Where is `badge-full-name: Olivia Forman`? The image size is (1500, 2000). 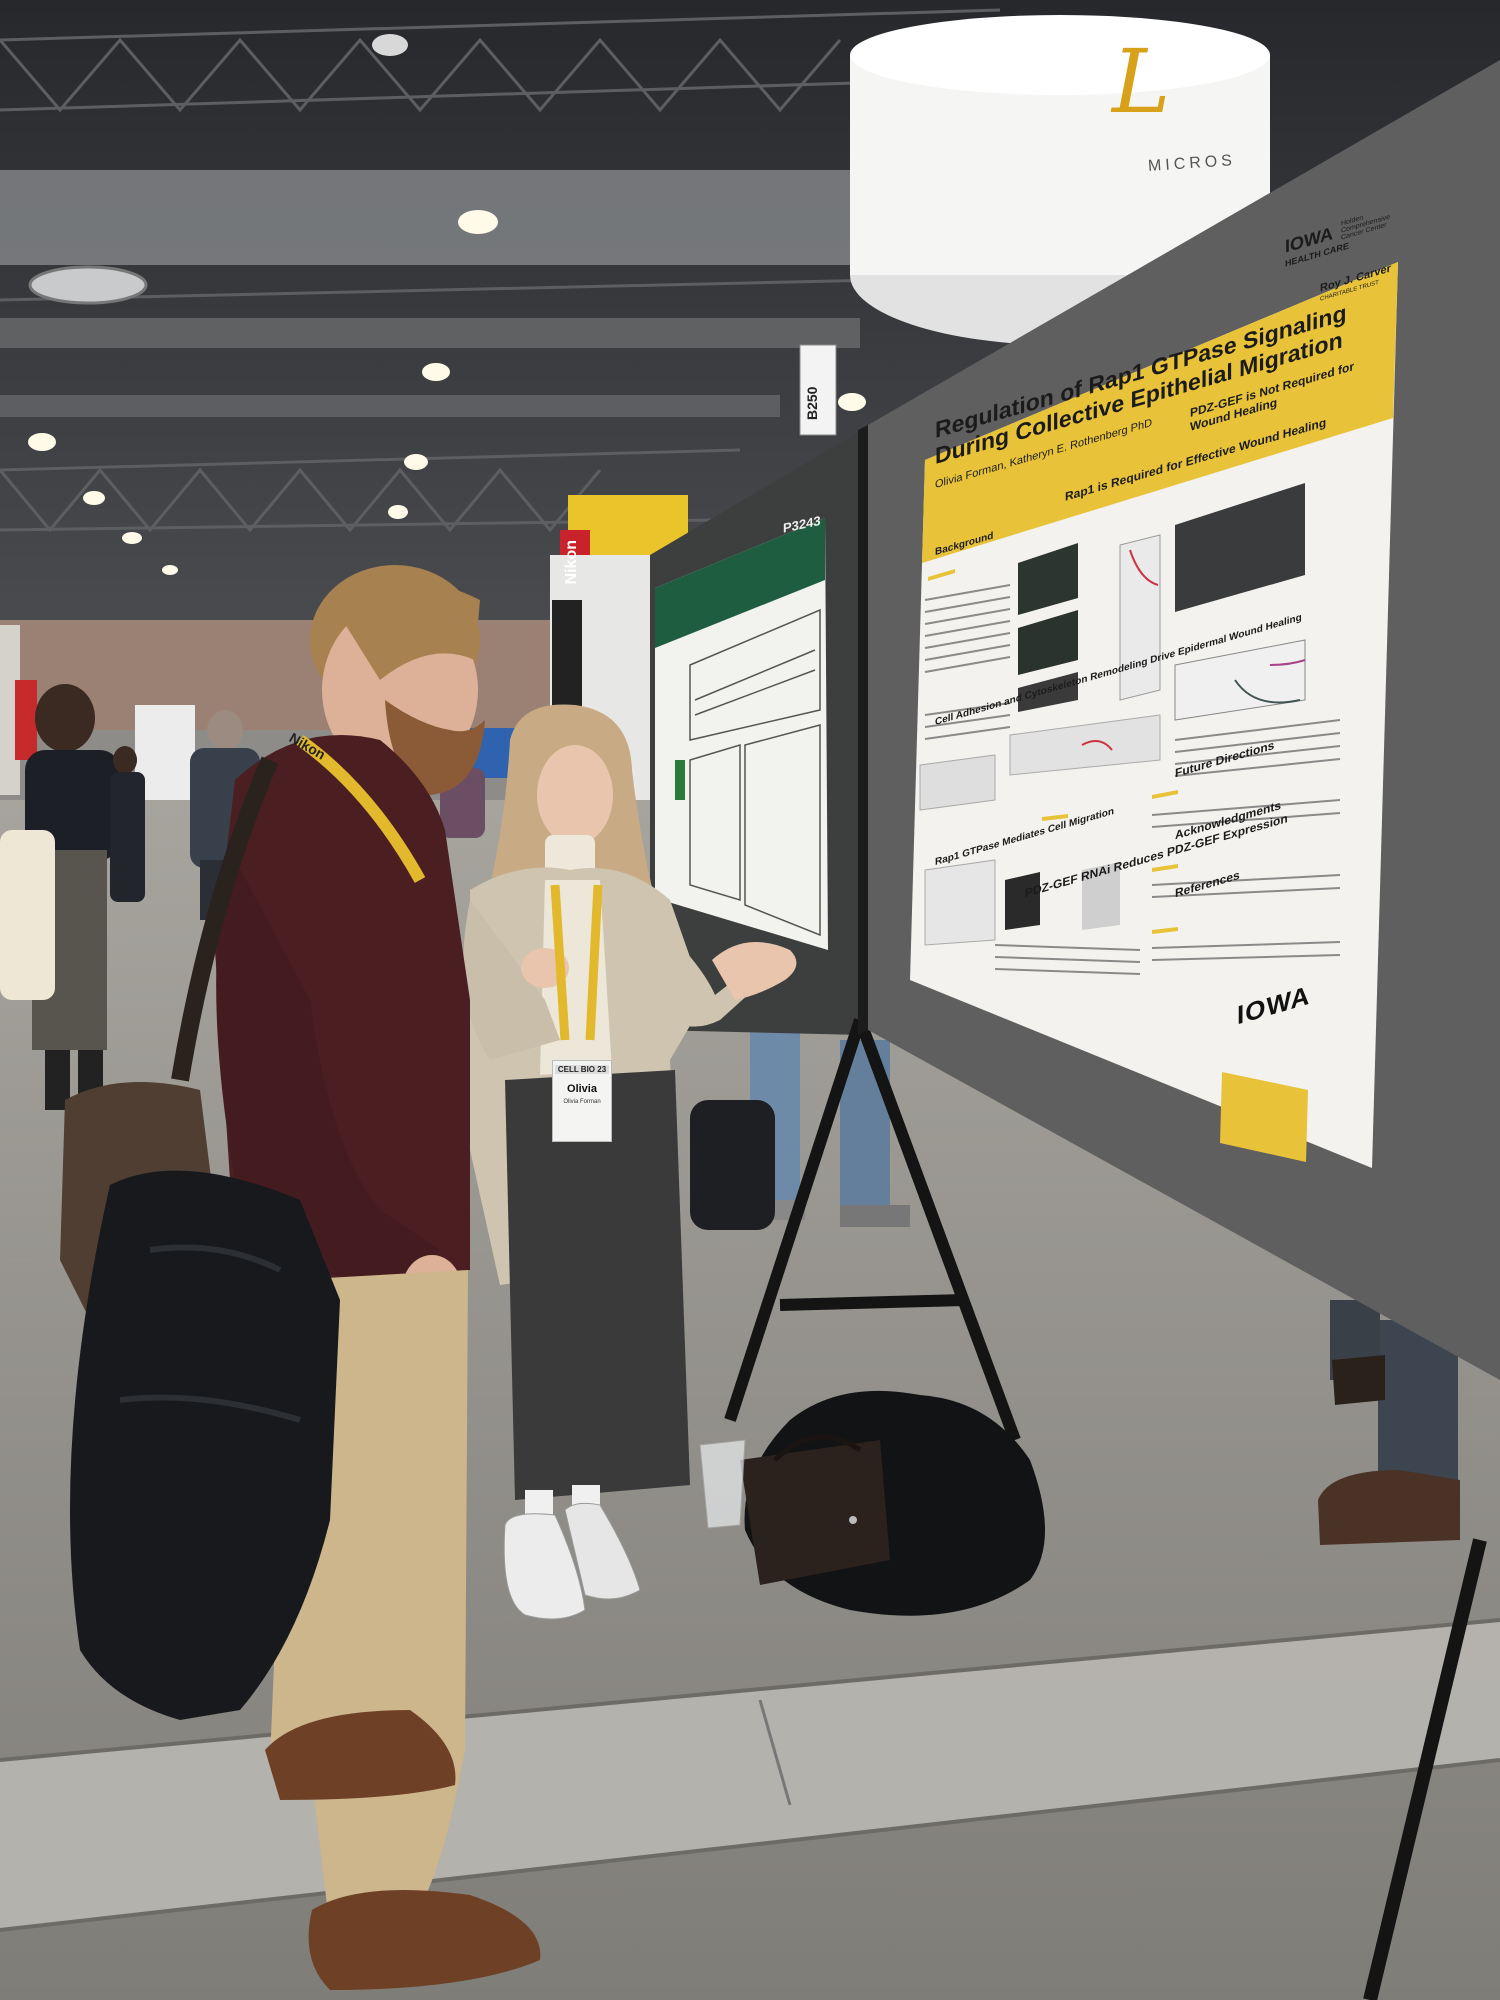
badge-full-name: Olivia Forman is located at coordinates (582, 1102).